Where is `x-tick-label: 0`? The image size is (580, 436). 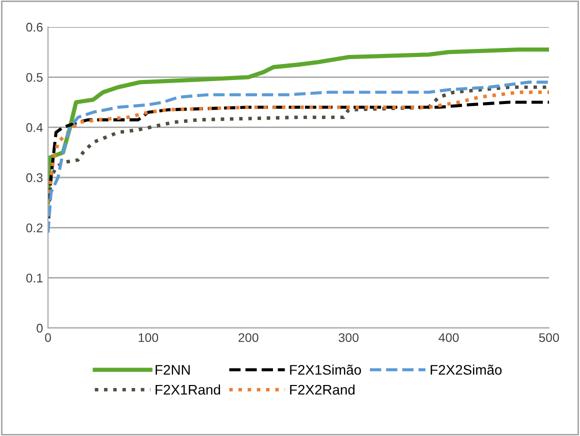
x-tick-label: 0 is located at coordinates (48, 337).